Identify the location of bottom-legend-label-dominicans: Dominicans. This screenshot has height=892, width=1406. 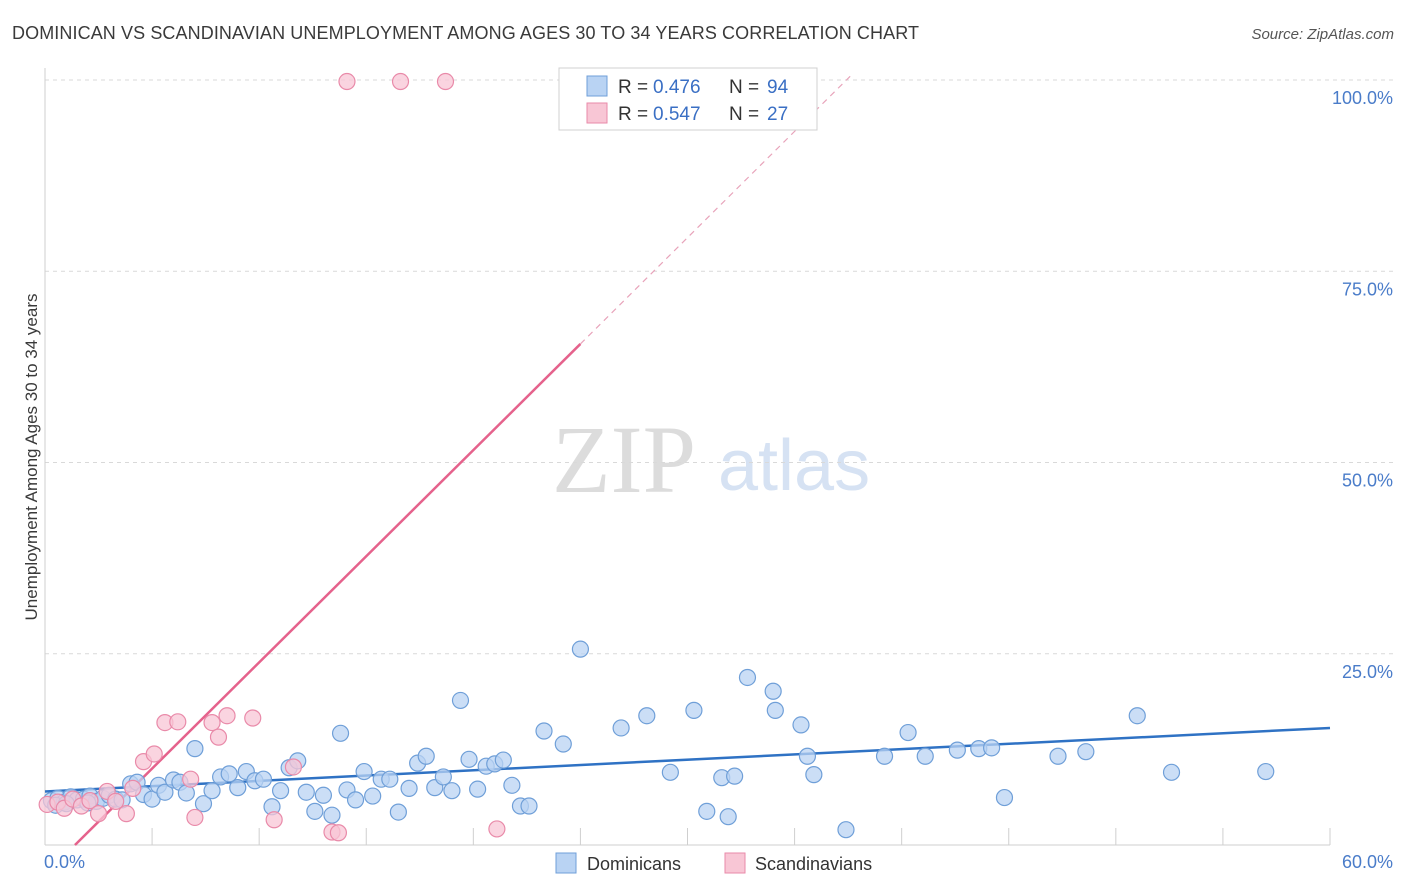
(634, 864).